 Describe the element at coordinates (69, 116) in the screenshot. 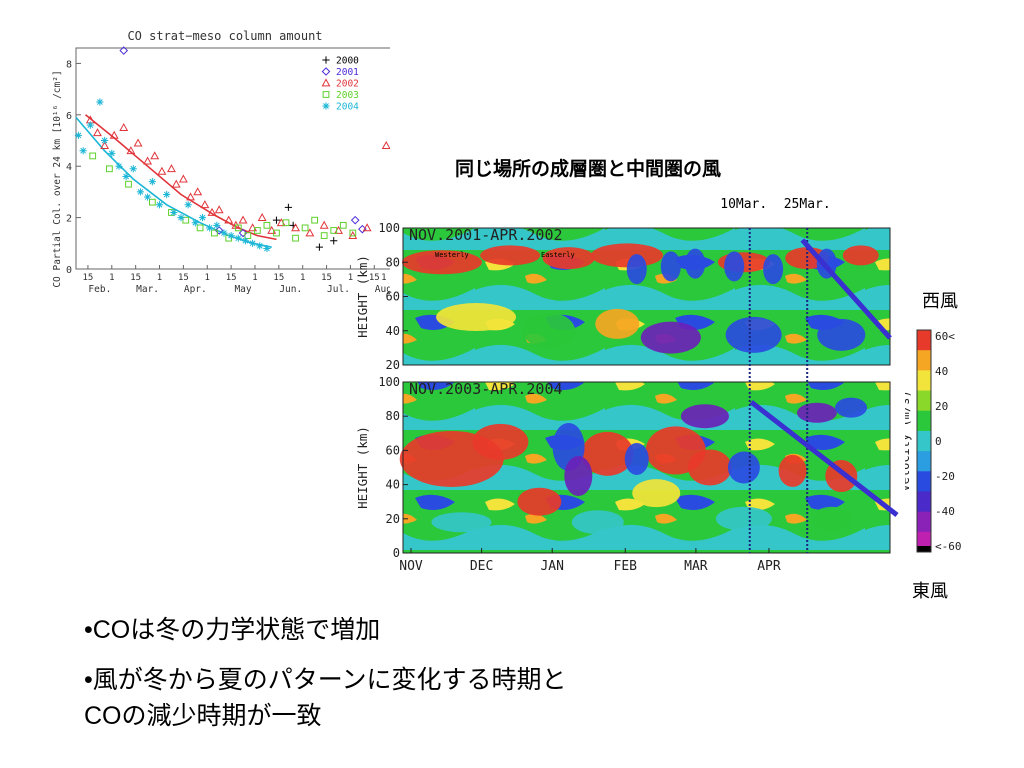

I see `scatter-ytick-label: 6` at that location.